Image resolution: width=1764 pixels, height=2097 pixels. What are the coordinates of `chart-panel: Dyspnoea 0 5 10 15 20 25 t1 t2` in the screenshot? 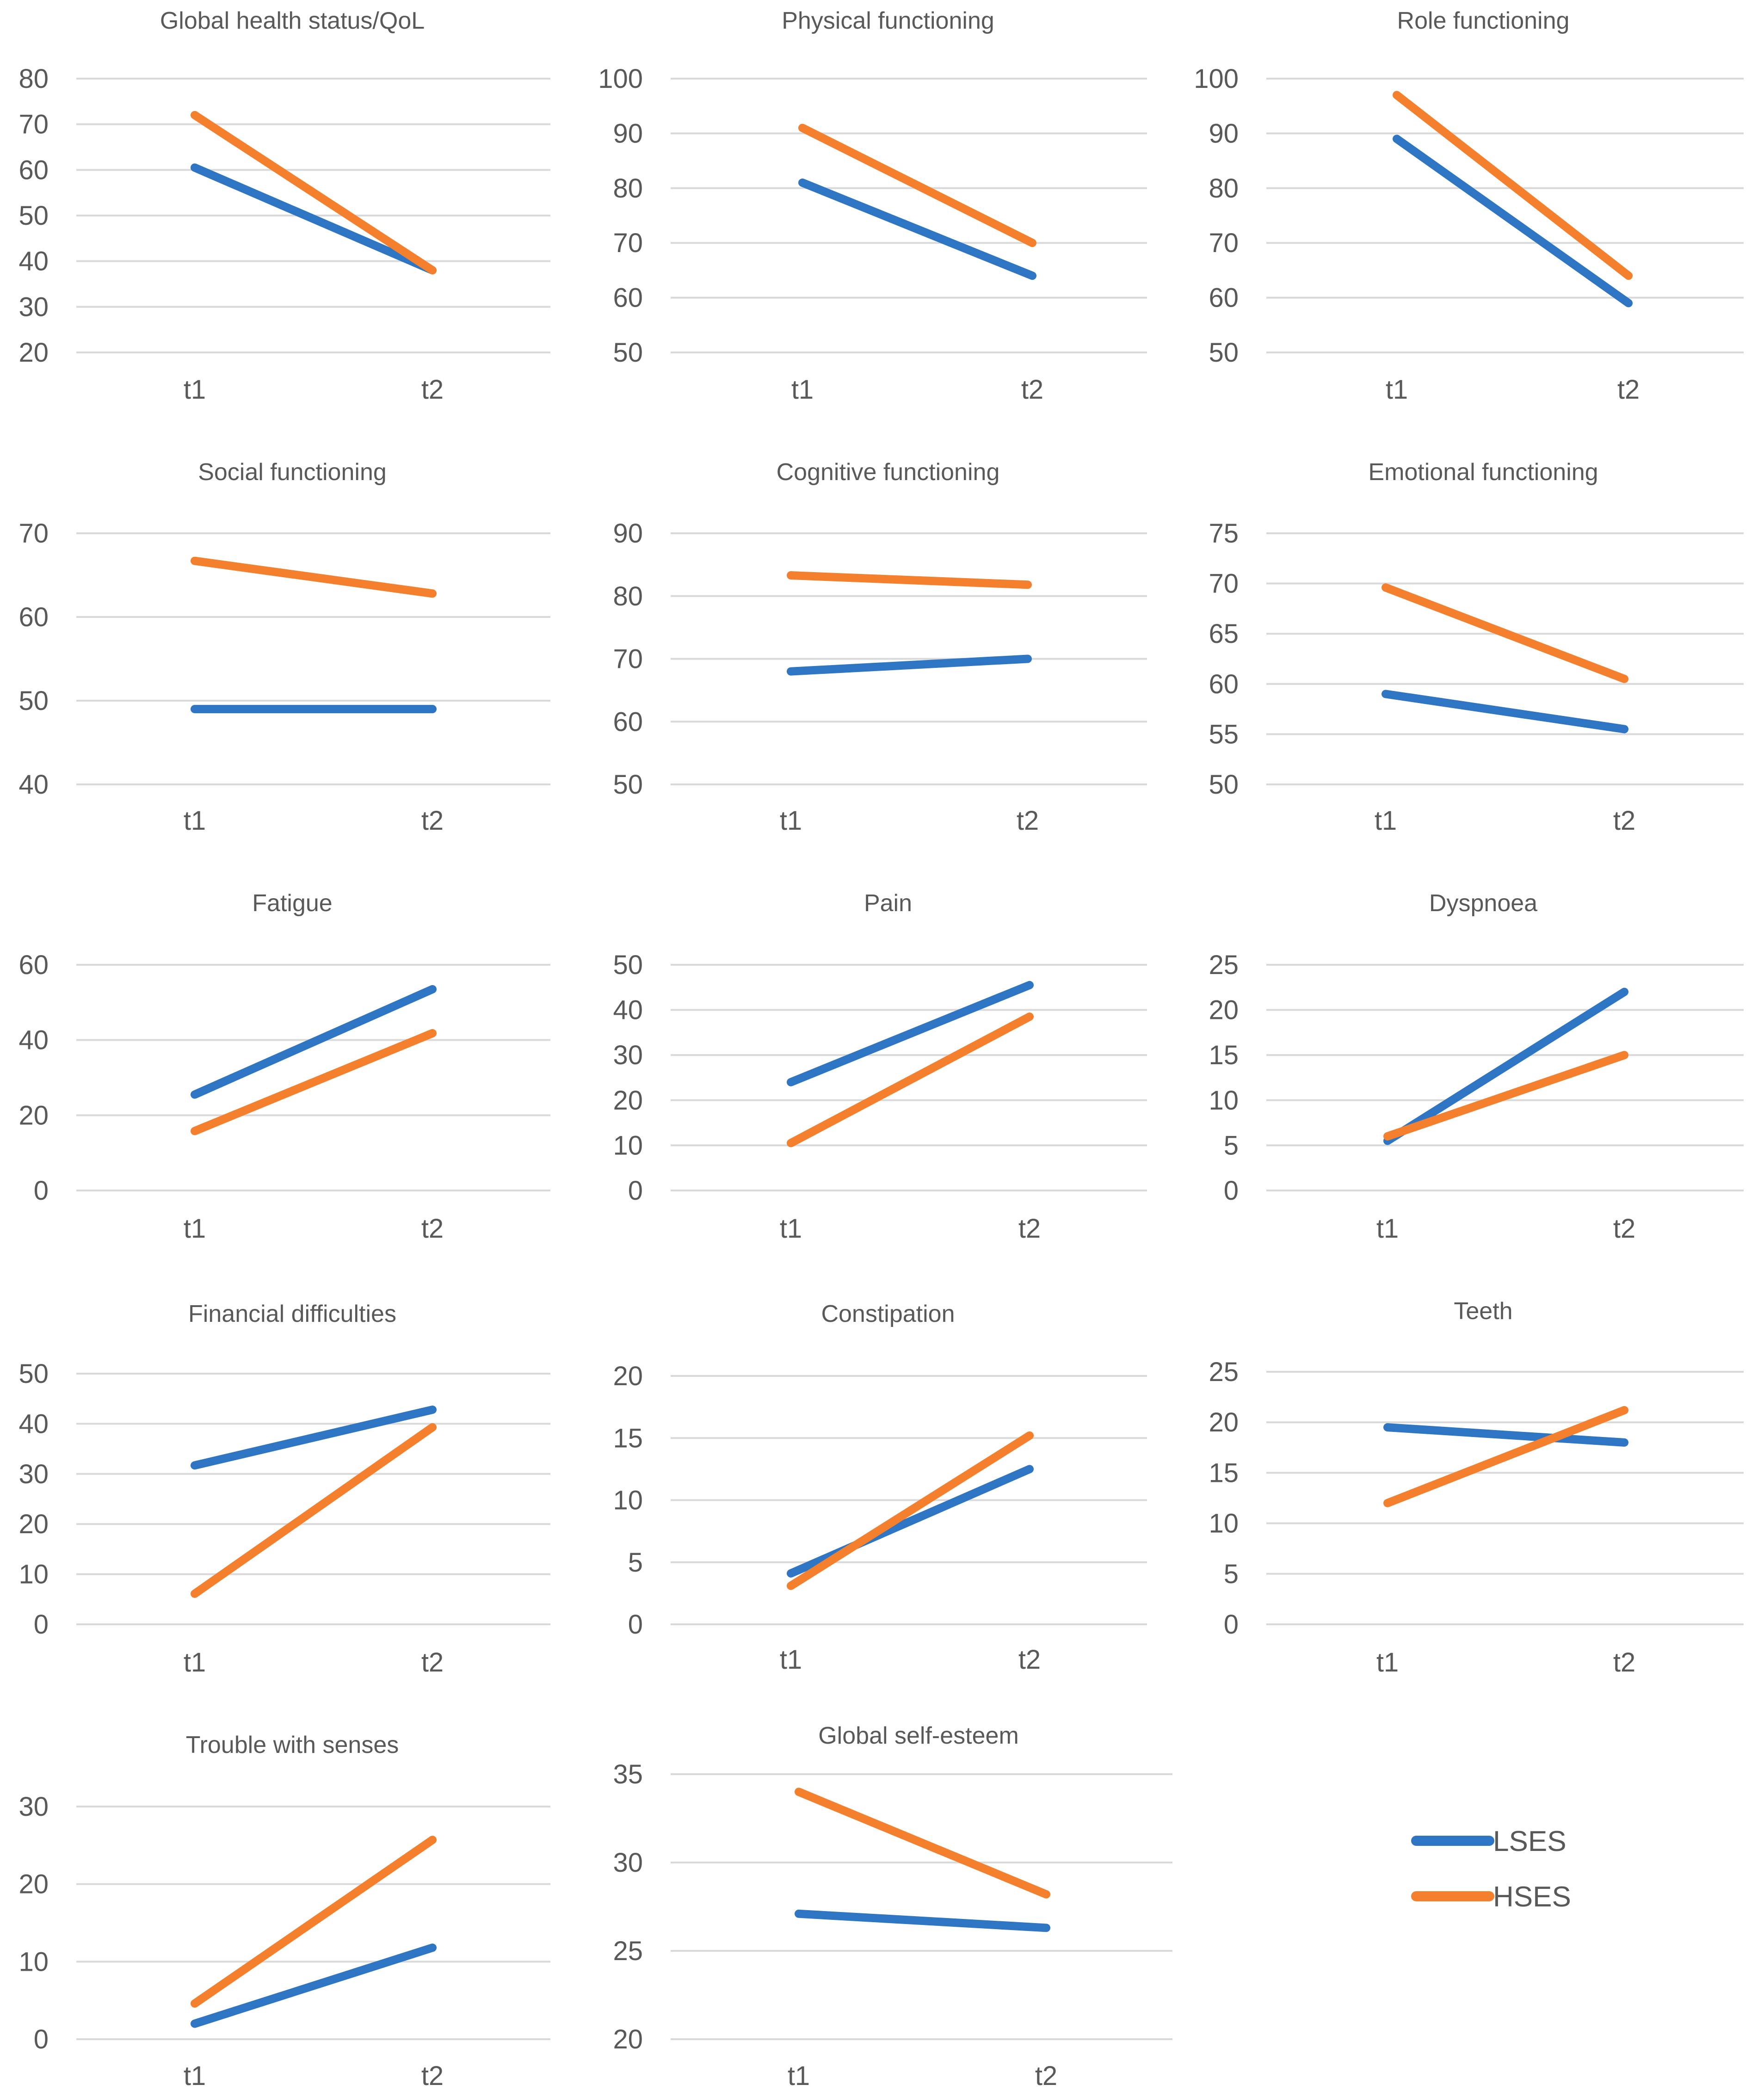 It's located at (1476, 1067).